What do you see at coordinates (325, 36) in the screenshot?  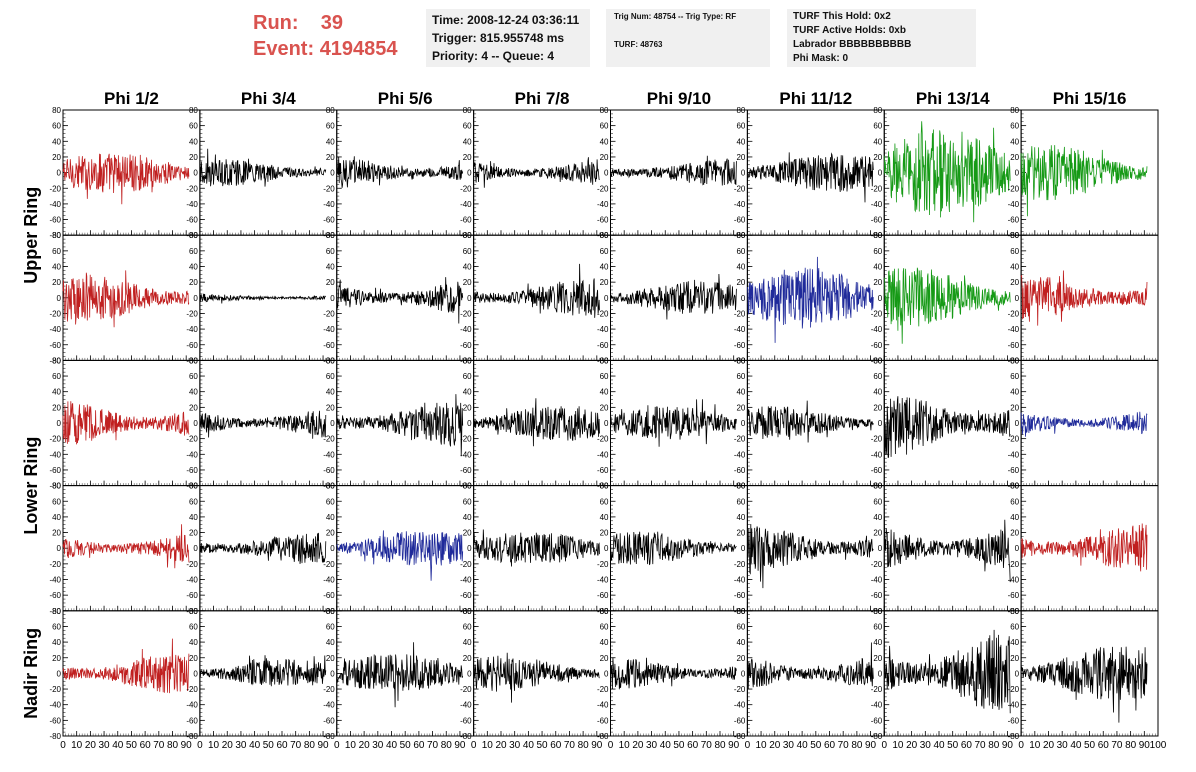 I see `run-event-info: Run: 39 Event: 4194854` at bounding box center [325, 36].